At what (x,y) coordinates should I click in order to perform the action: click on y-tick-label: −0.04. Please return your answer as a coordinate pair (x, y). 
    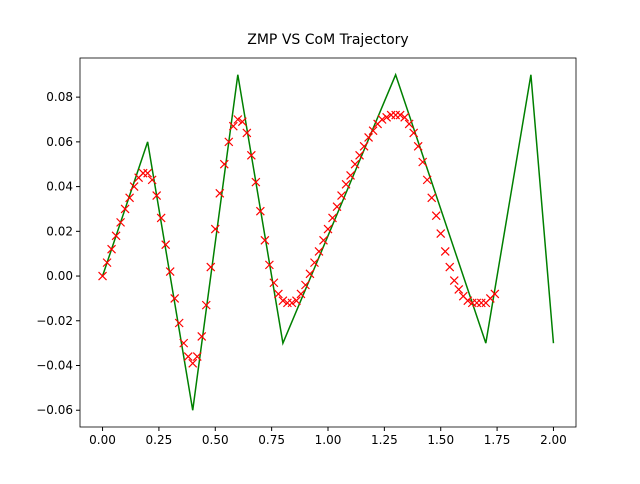
    Looking at the image, I should click on (54, 366).